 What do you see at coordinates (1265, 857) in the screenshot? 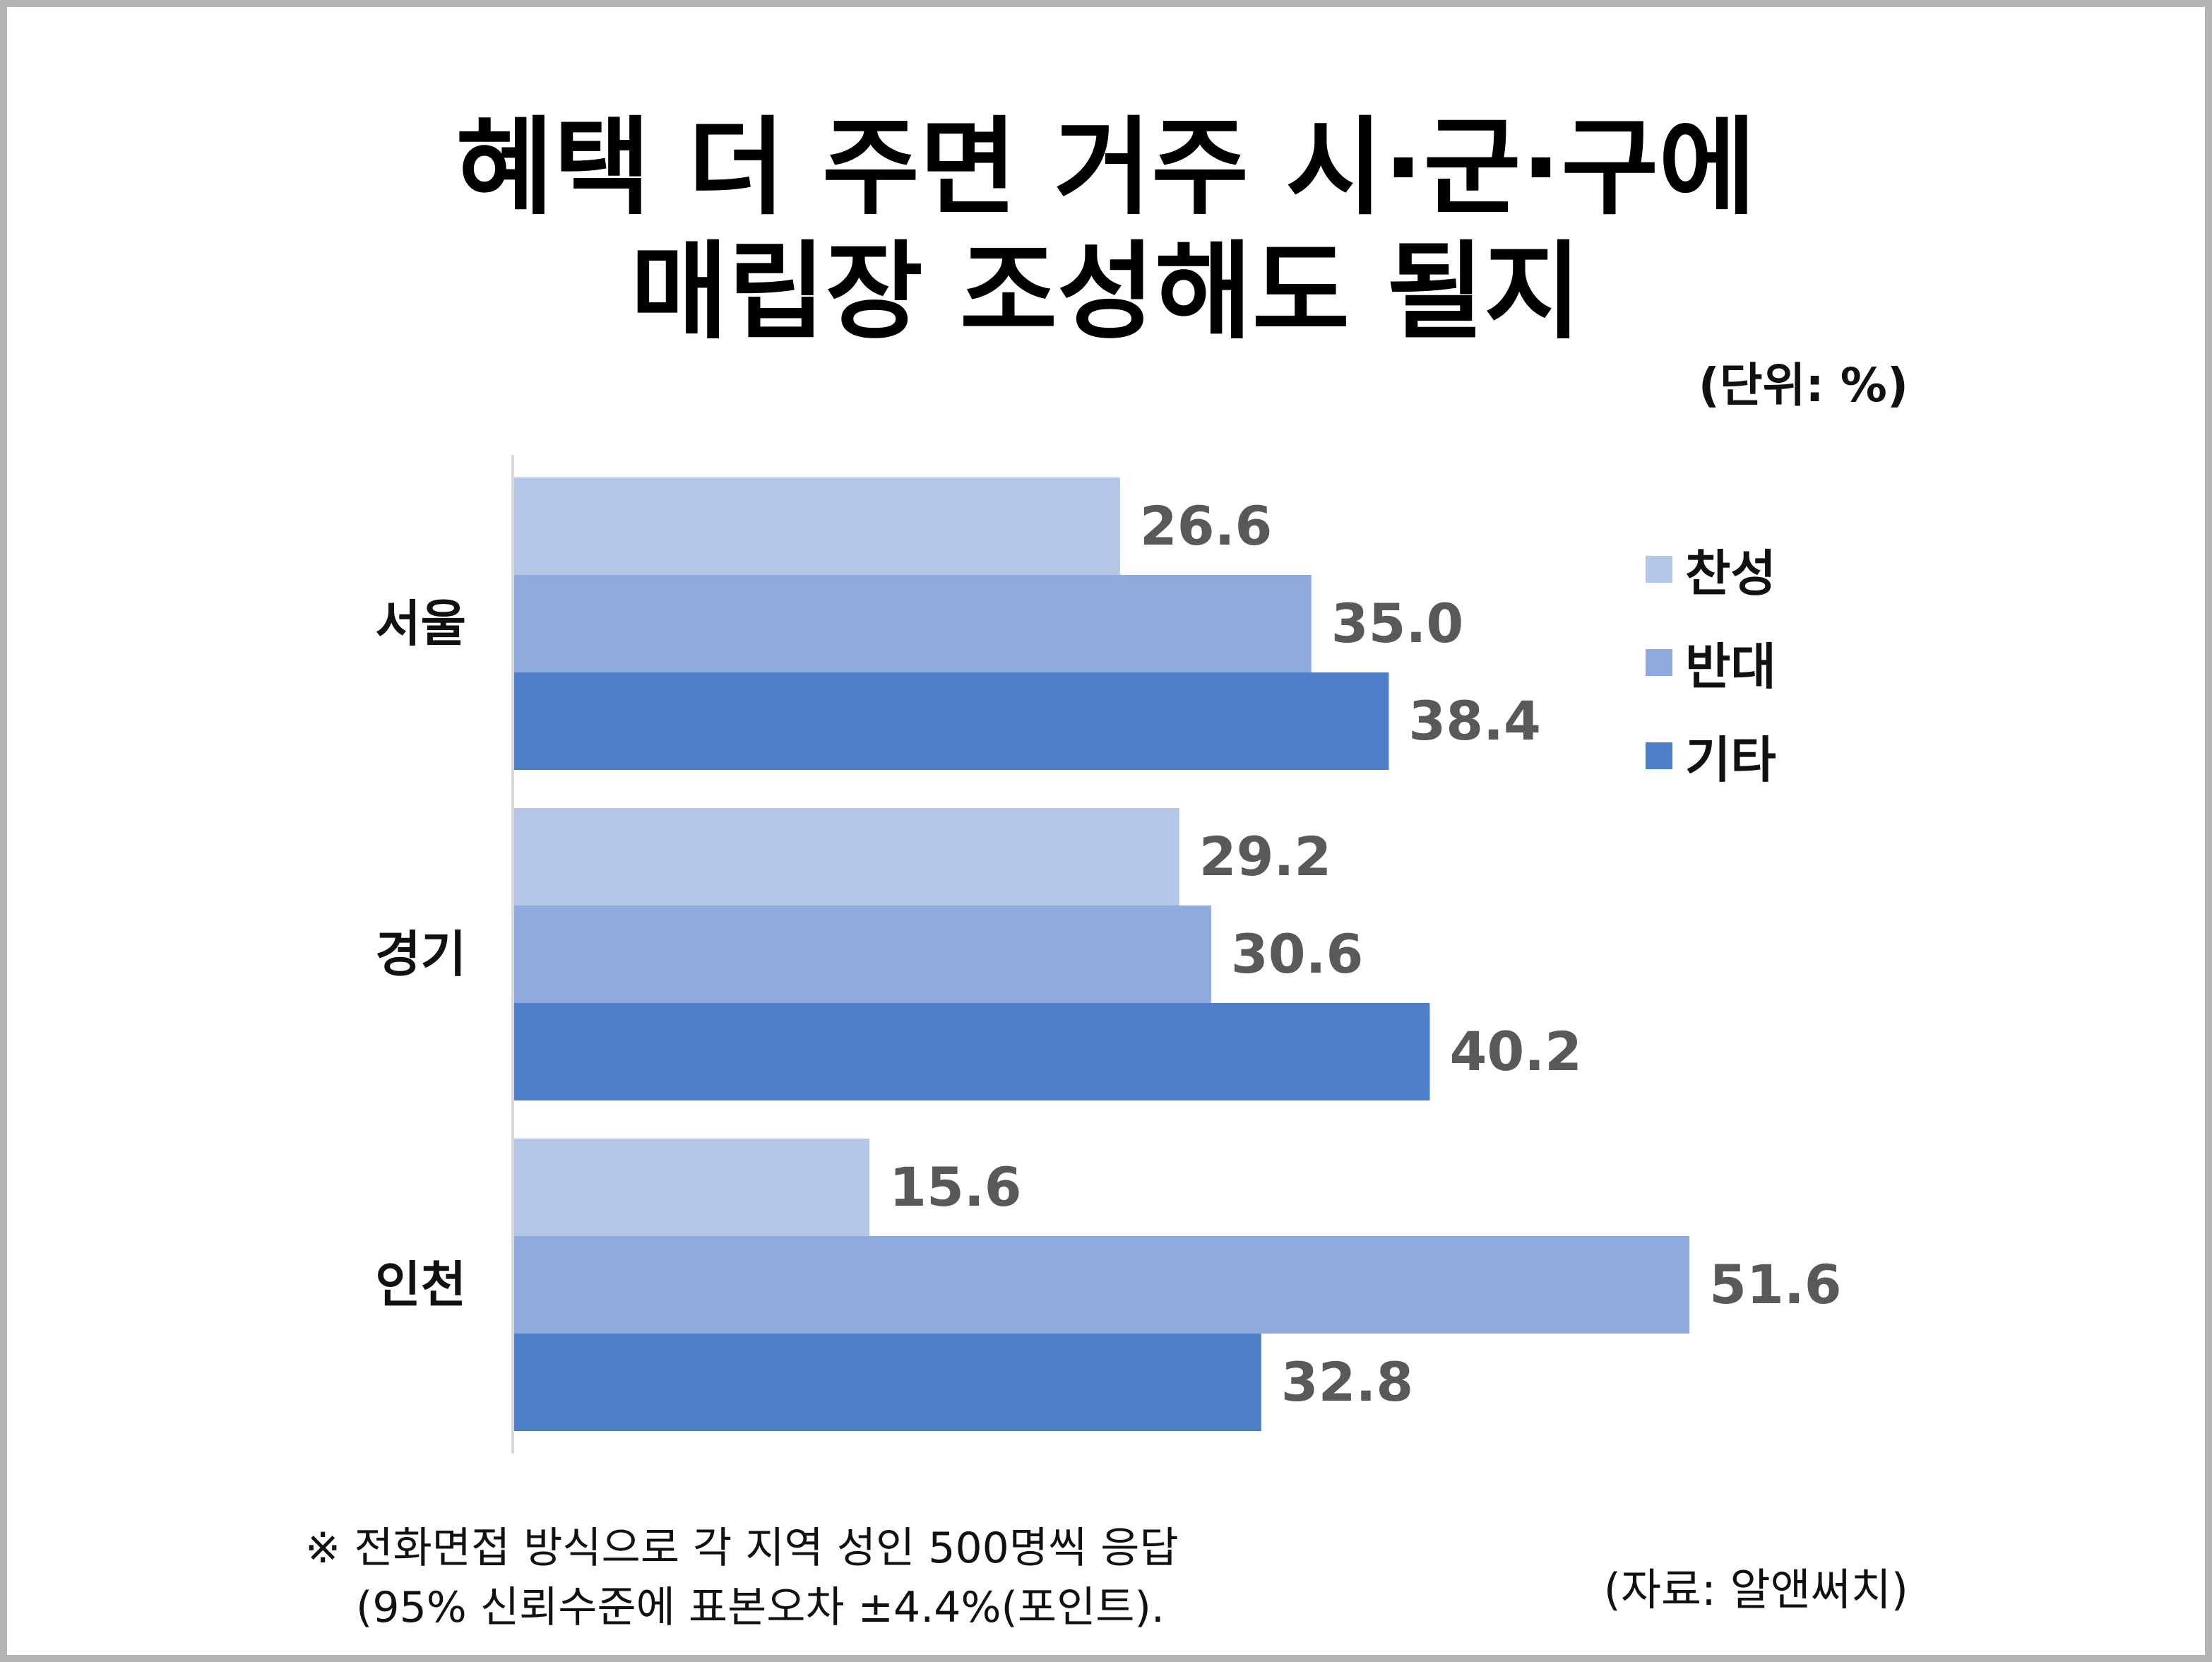
I see `value-label-경기-찬성: 29.2` at bounding box center [1265, 857].